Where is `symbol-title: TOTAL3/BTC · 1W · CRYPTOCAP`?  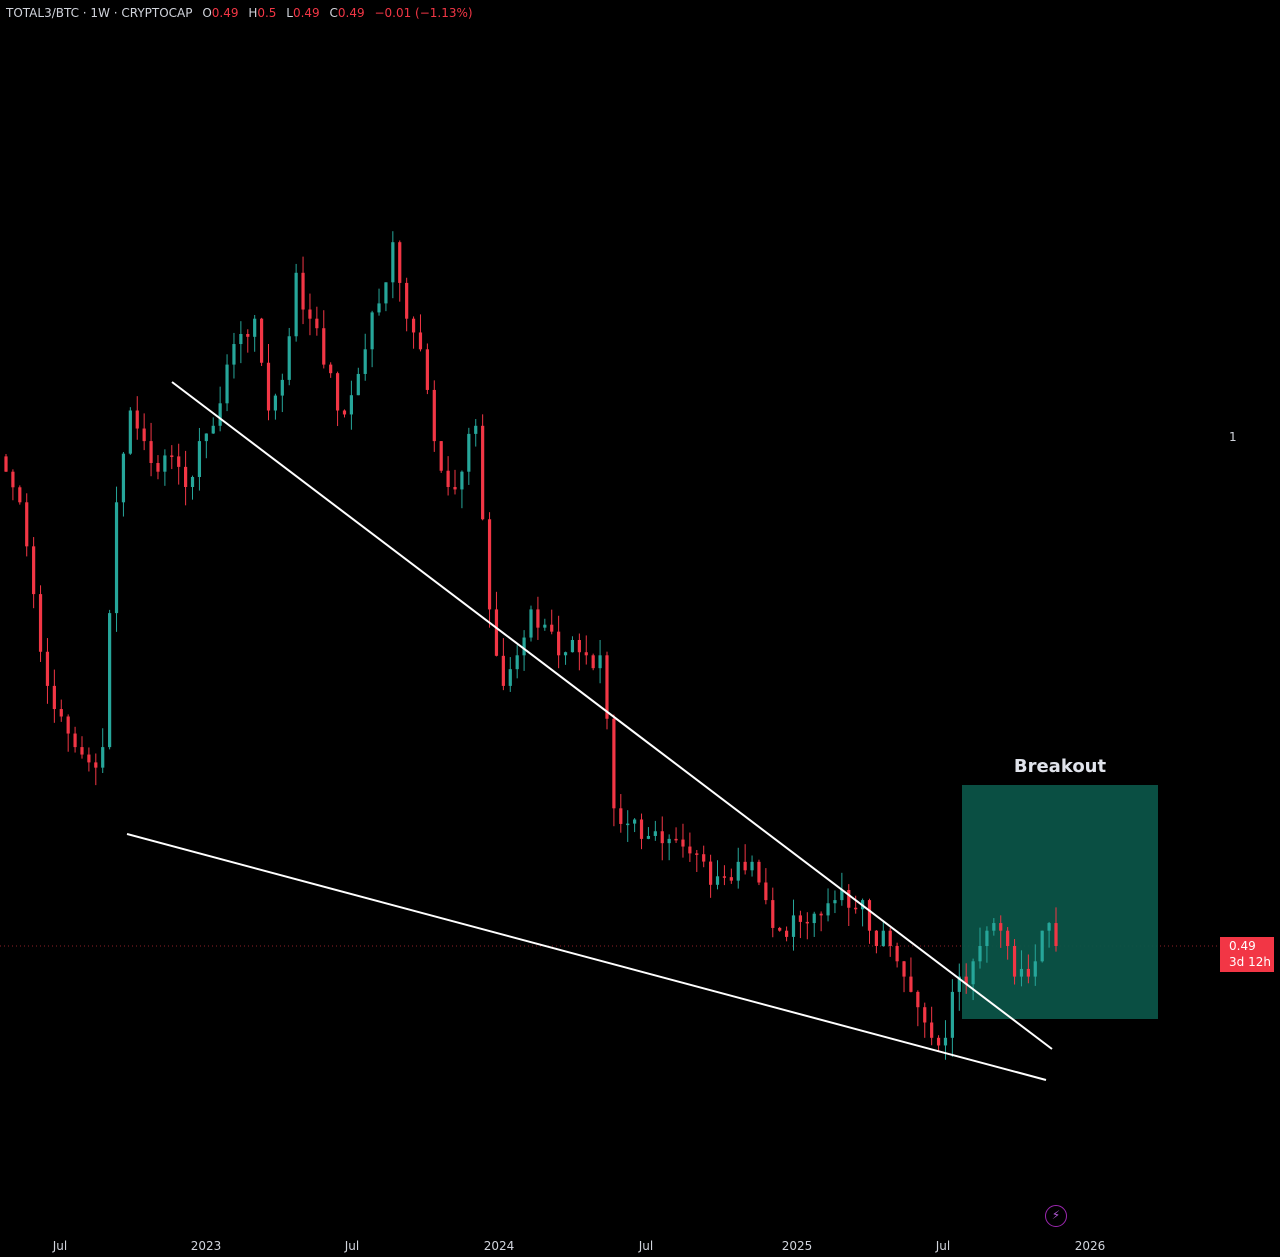 symbol-title: TOTAL3/BTC · 1W · CRYPTOCAP is located at coordinates (99, 13).